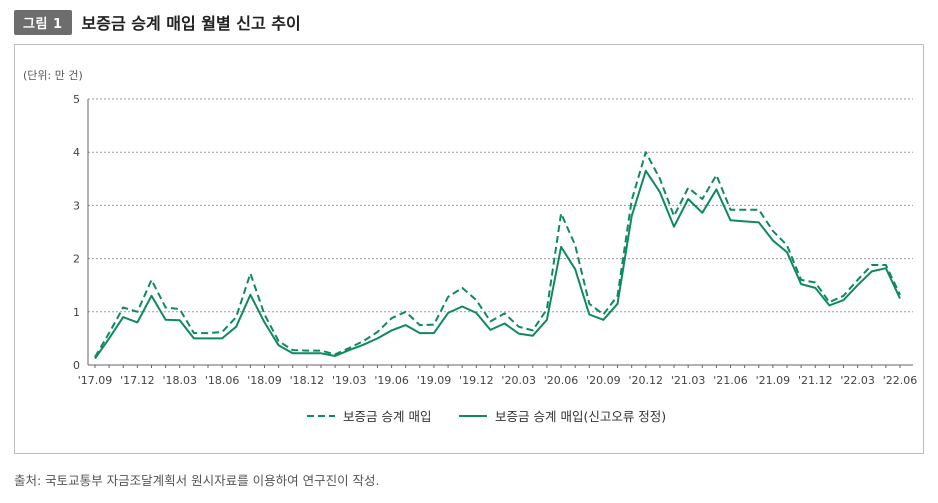 The width and height of the screenshot is (938, 503). What do you see at coordinates (688, 380) in the screenshot?
I see `x-tick-label: '21.03` at bounding box center [688, 380].